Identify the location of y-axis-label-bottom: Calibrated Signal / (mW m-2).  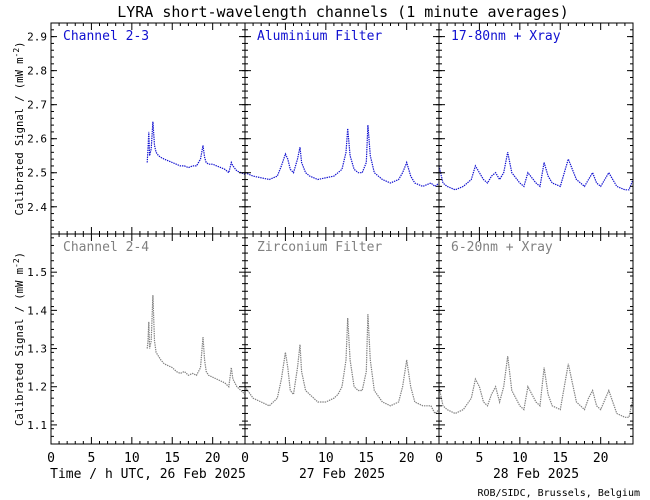
(19, 339).